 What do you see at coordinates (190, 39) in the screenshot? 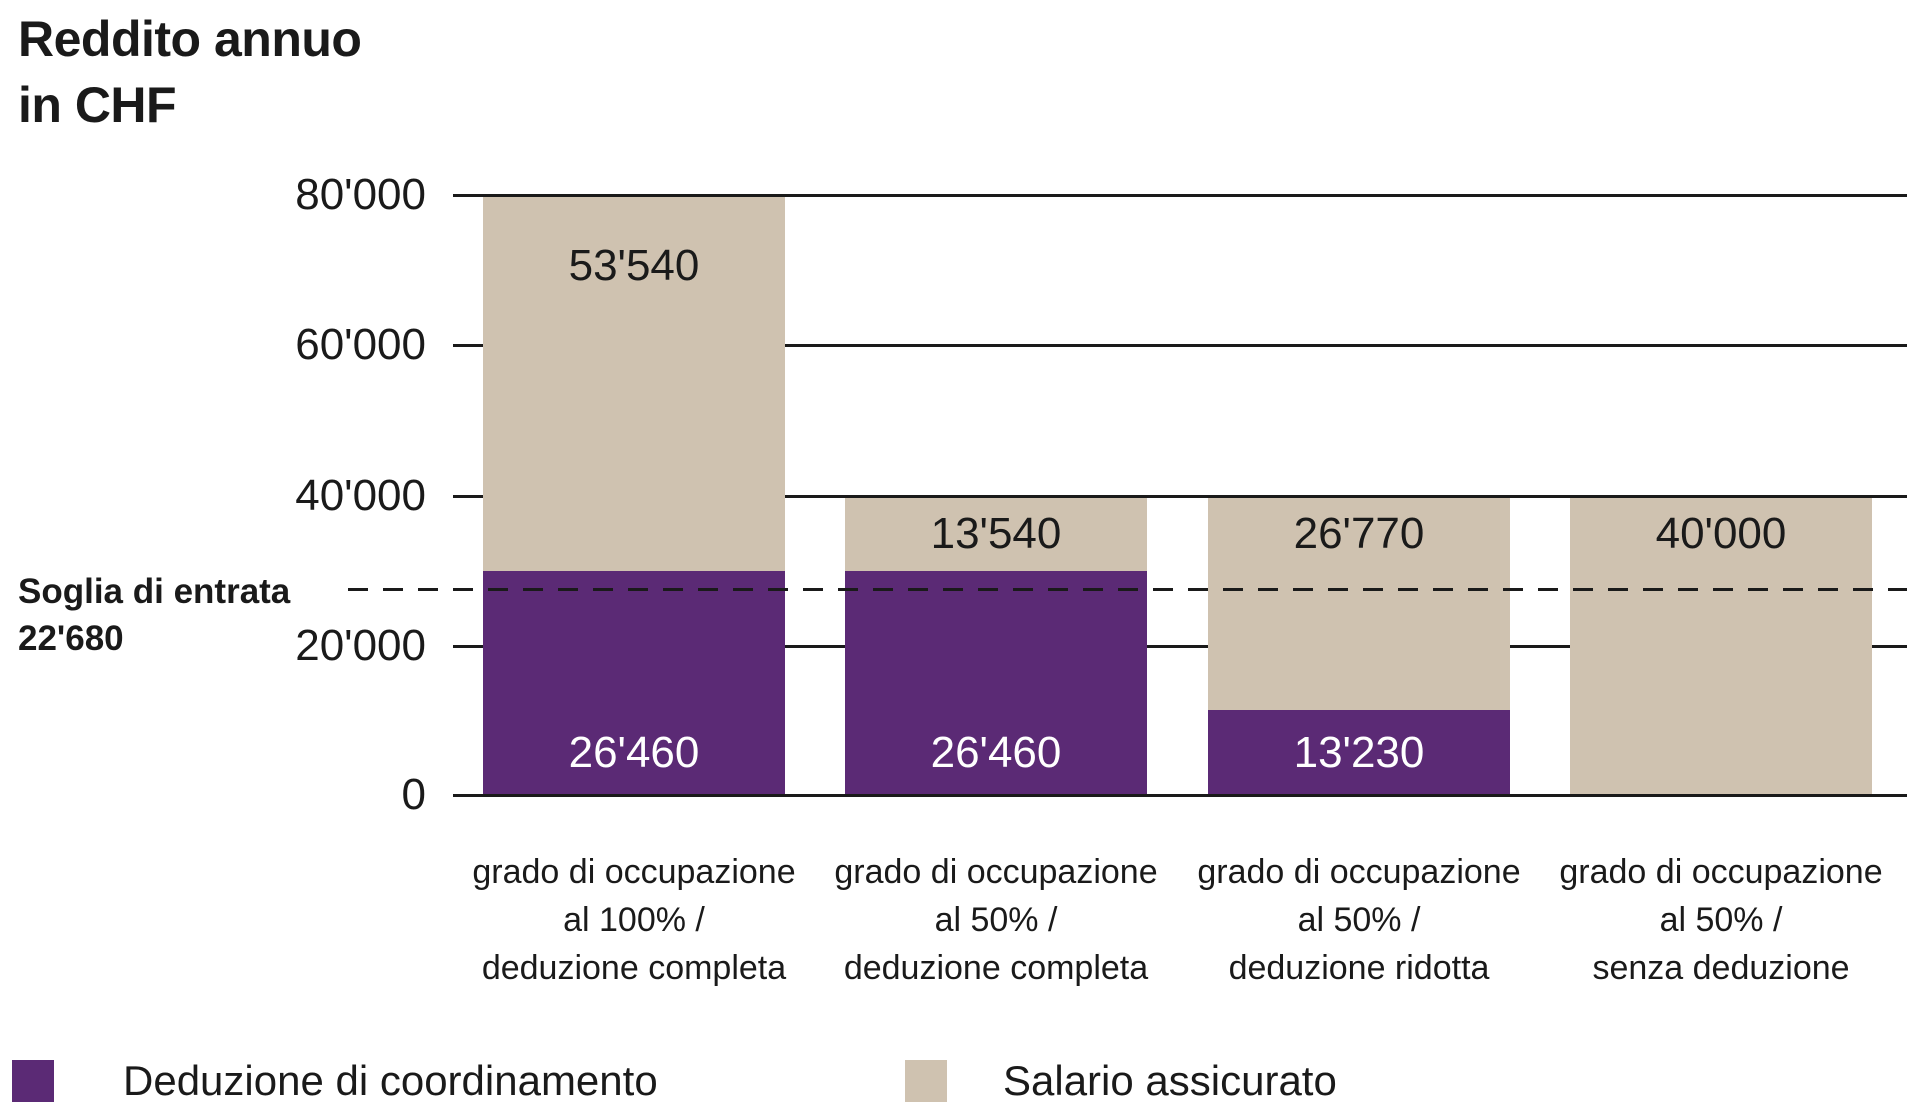
I see `chart-title-line1: Reddito annuo` at bounding box center [190, 39].